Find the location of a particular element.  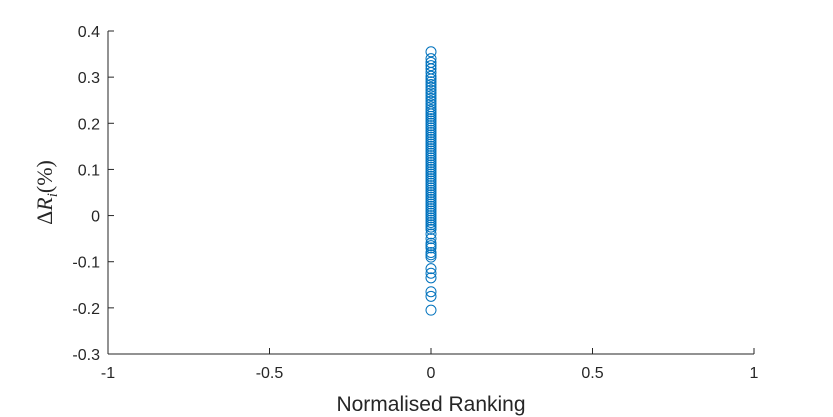

x-tick-label: -0.5 is located at coordinates (270, 373).